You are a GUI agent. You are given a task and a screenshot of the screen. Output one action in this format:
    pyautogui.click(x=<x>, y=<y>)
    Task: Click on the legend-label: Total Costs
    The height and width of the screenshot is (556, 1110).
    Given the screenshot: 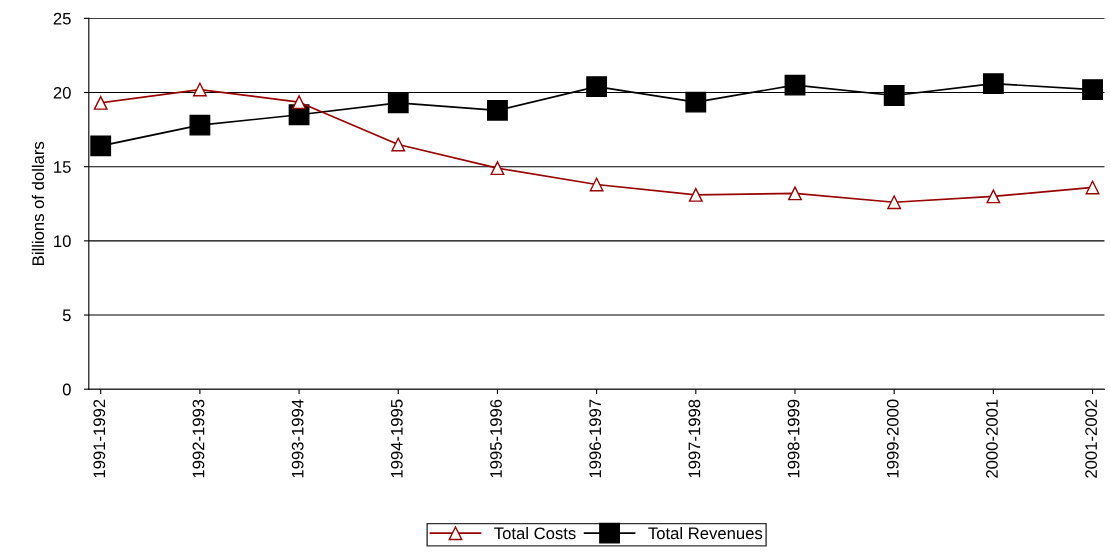 What is the action you would take?
    pyautogui.click(x=535, y=533)
    